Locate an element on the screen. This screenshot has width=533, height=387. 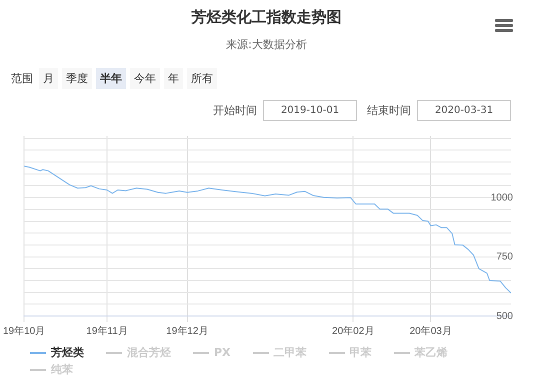
x-tick-label: 19年12月 is located at coordinates (187, 330).